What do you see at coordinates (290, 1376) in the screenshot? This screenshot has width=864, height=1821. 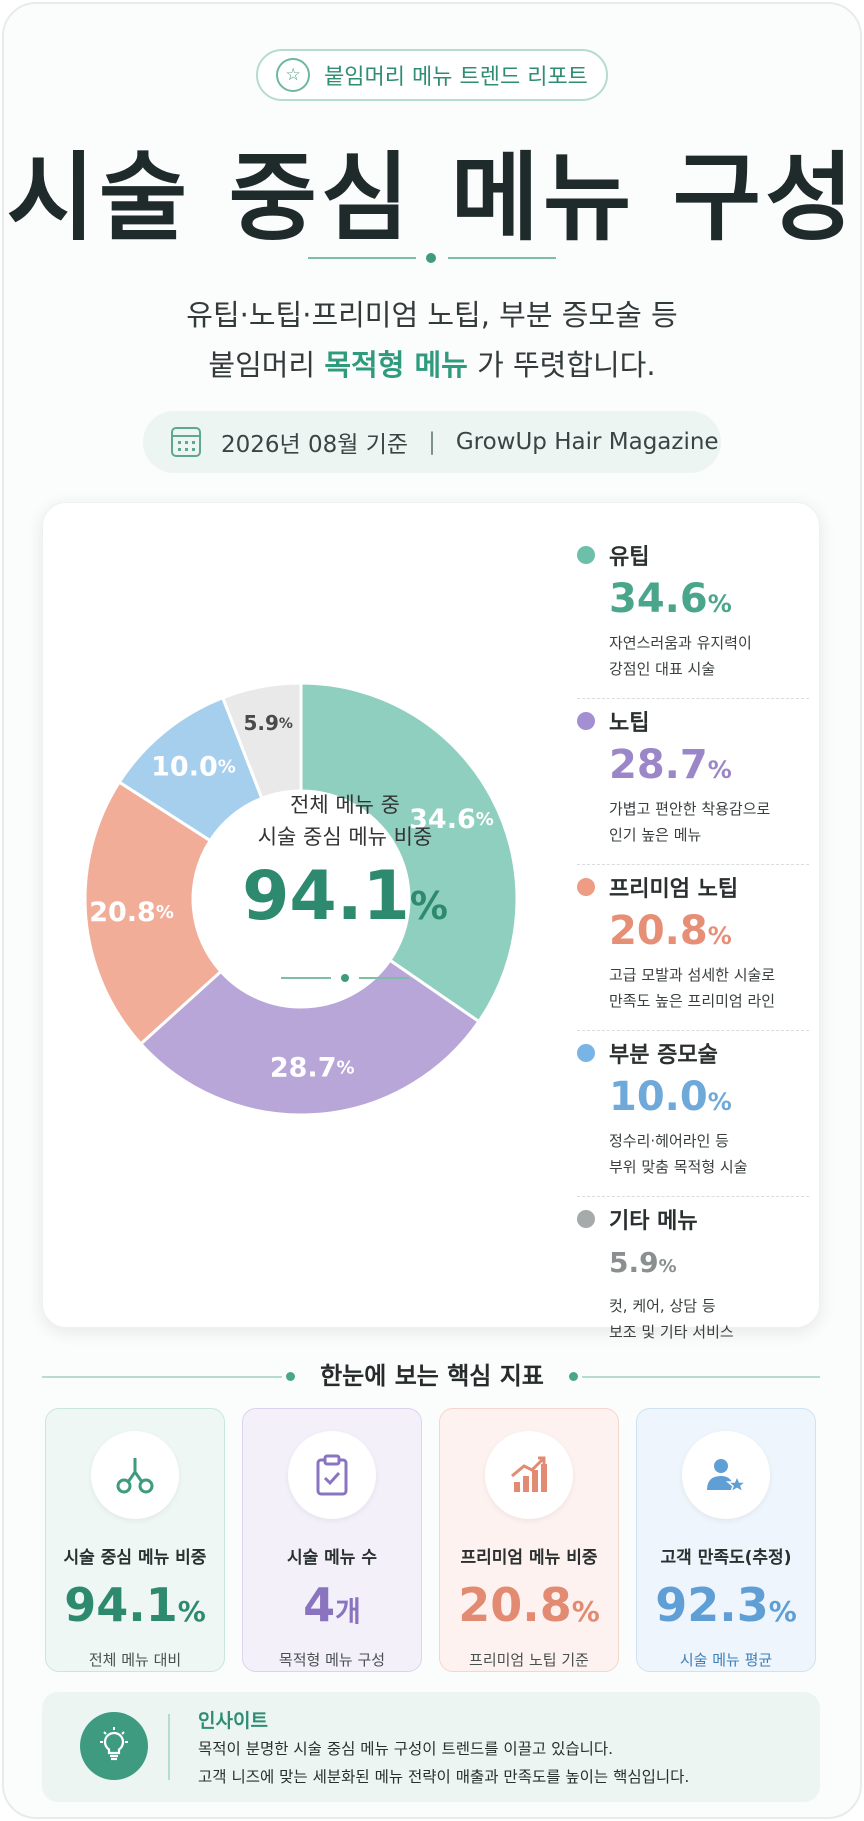 I see `section-dot-left` at bounding box center [290, 1376].